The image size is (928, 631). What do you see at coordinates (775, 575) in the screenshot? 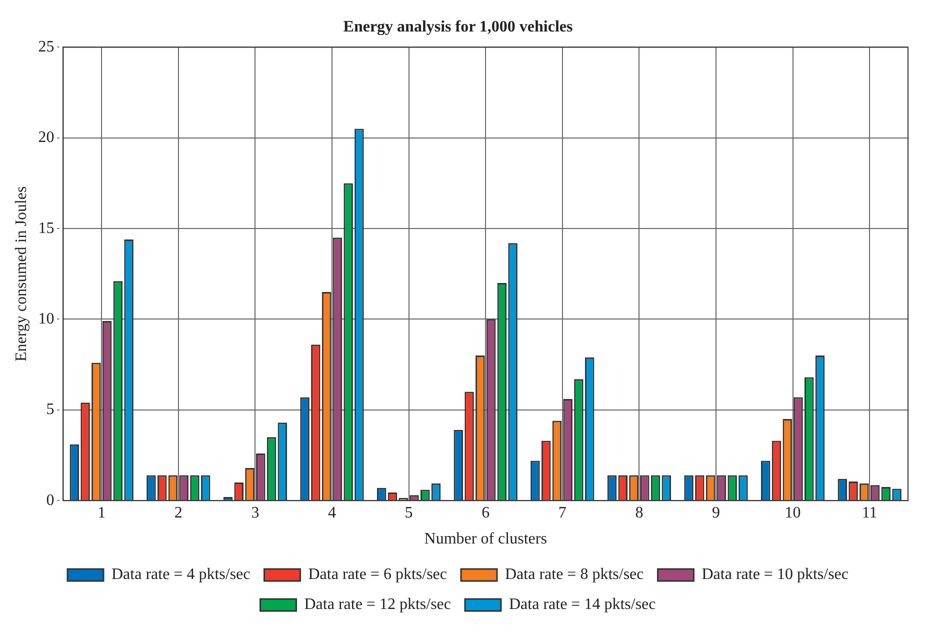
I see `legend-label: Data rate = 10 pkts/sec` at bounding box center [775, 575].